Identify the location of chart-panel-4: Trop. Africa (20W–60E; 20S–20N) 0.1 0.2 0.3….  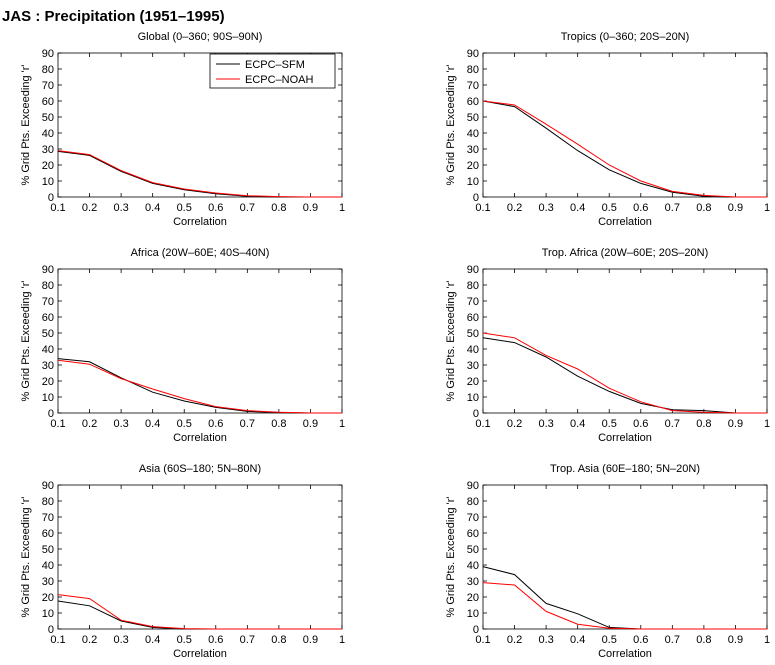
(607, 345).